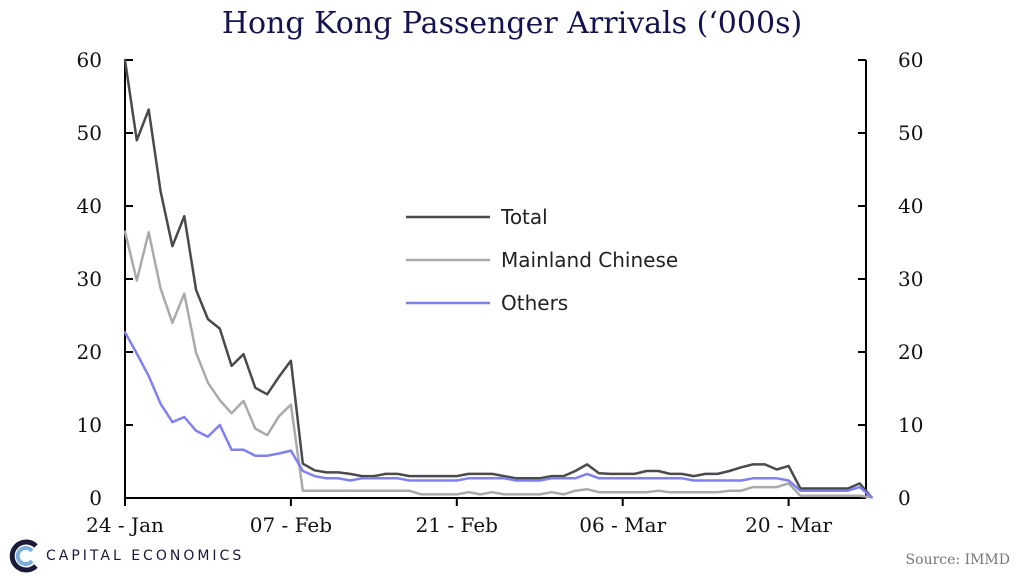  What do you see at coordinates (457, 525) in the screenshot?
I see `x-tick-label: 21 - Feb` at bounding box center [457, 525].